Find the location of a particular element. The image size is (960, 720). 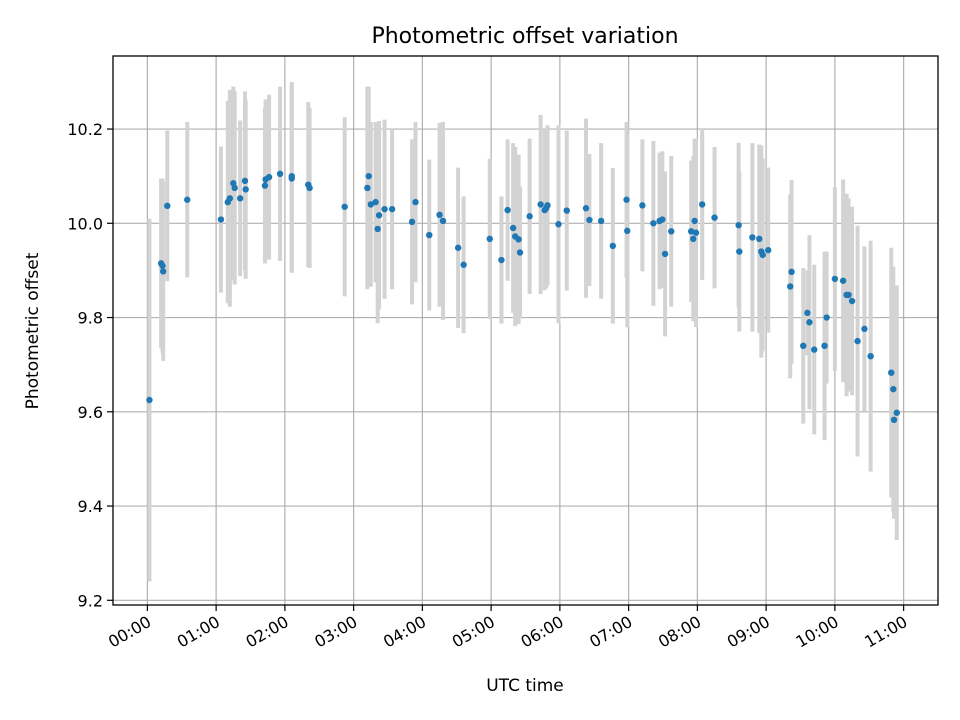

y-axis-ticks: 9.2 9.4 9.6 9.8 10.0 10.2 is located at coordinates (90, 365).